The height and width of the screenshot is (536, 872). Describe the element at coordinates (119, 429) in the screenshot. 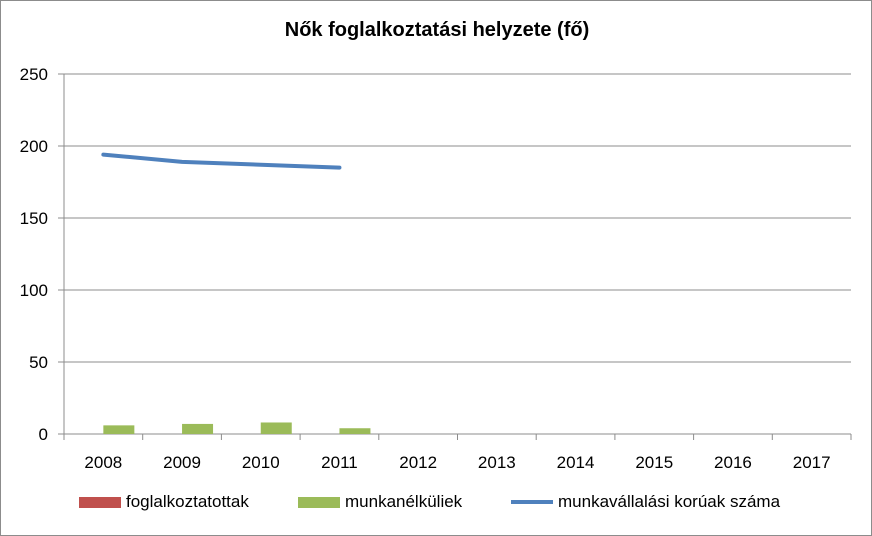

I see `bar-munkanélküliek-2008` at that location.